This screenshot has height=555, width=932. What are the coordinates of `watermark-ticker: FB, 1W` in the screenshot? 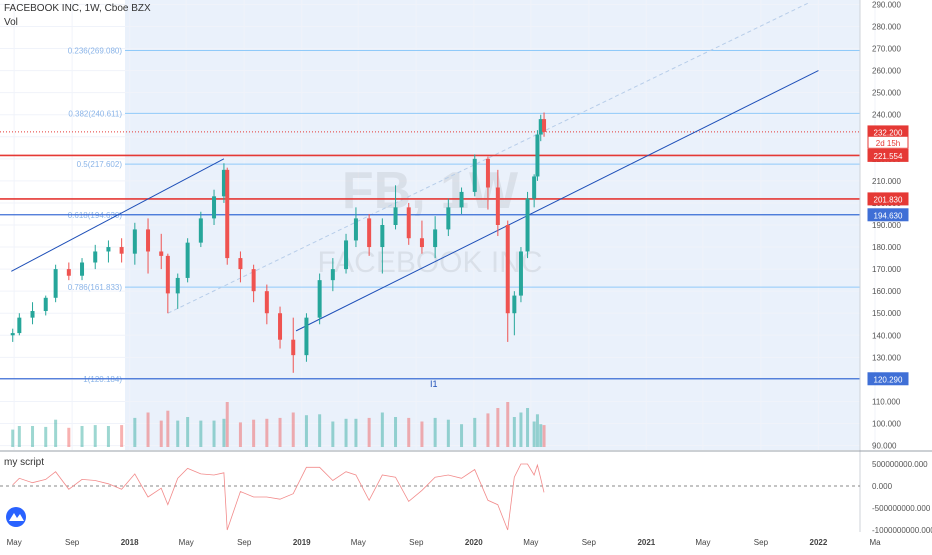 It's located at (430, 191).